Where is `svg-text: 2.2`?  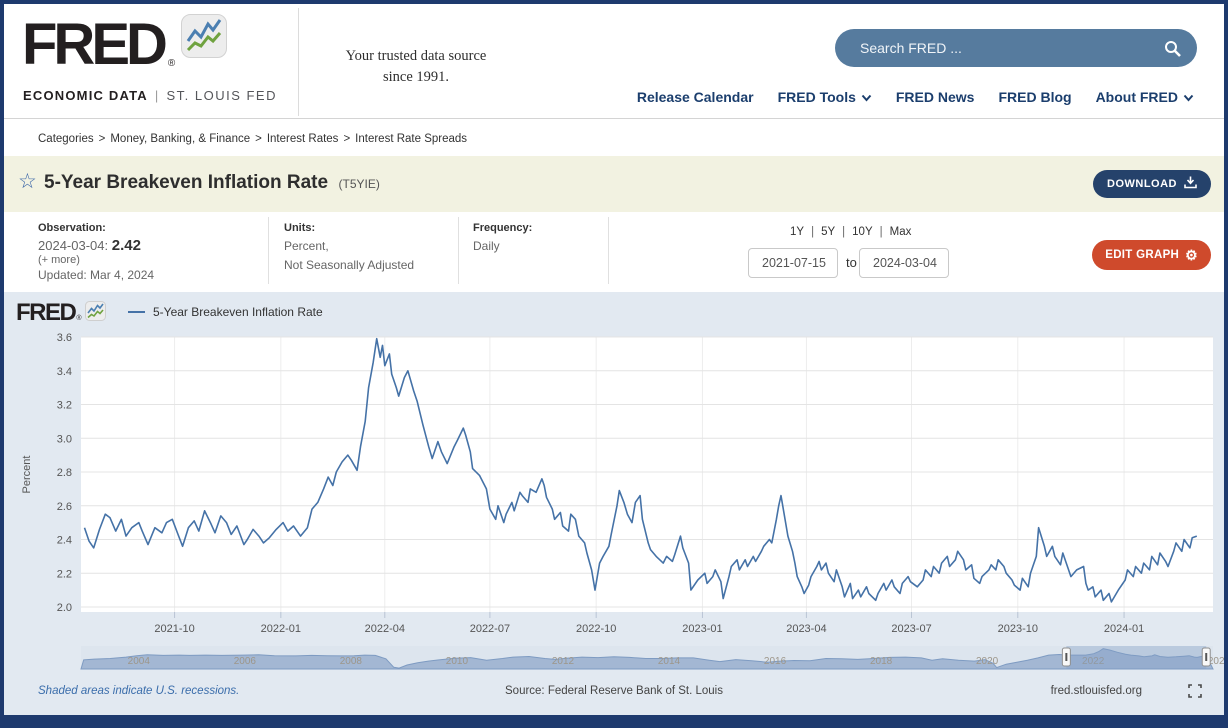 svg-text: 2.2 is located at coordinates (64, 574).